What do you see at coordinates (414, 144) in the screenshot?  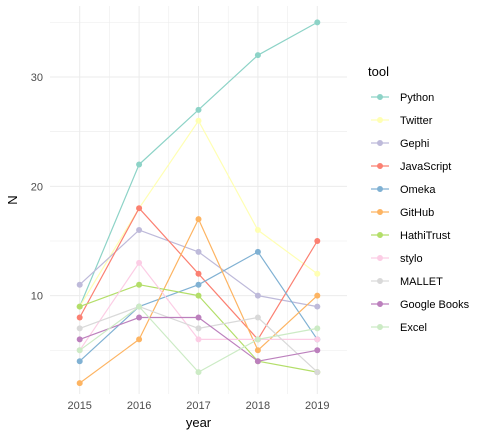 I see `legend-label: Gephi` at bounding box center [414, 144].